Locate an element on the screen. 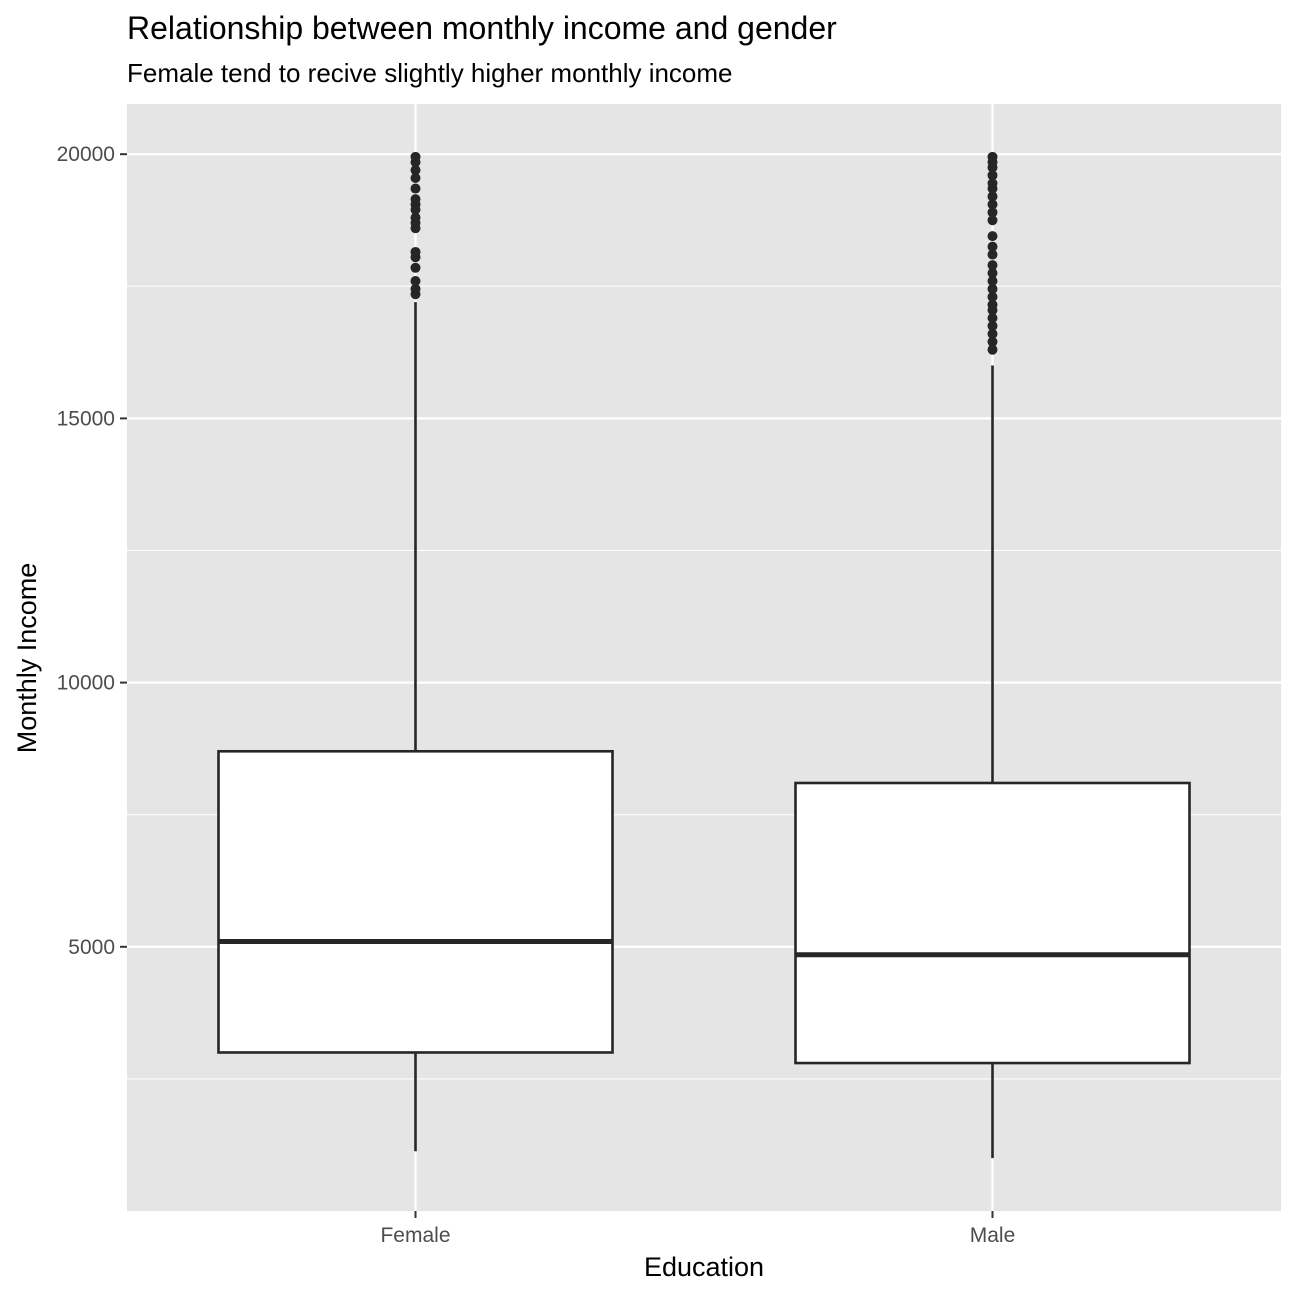 This screenshot has height=1296, width=1296. y-tick-label: 15000 is located at coordinates (86, 418).